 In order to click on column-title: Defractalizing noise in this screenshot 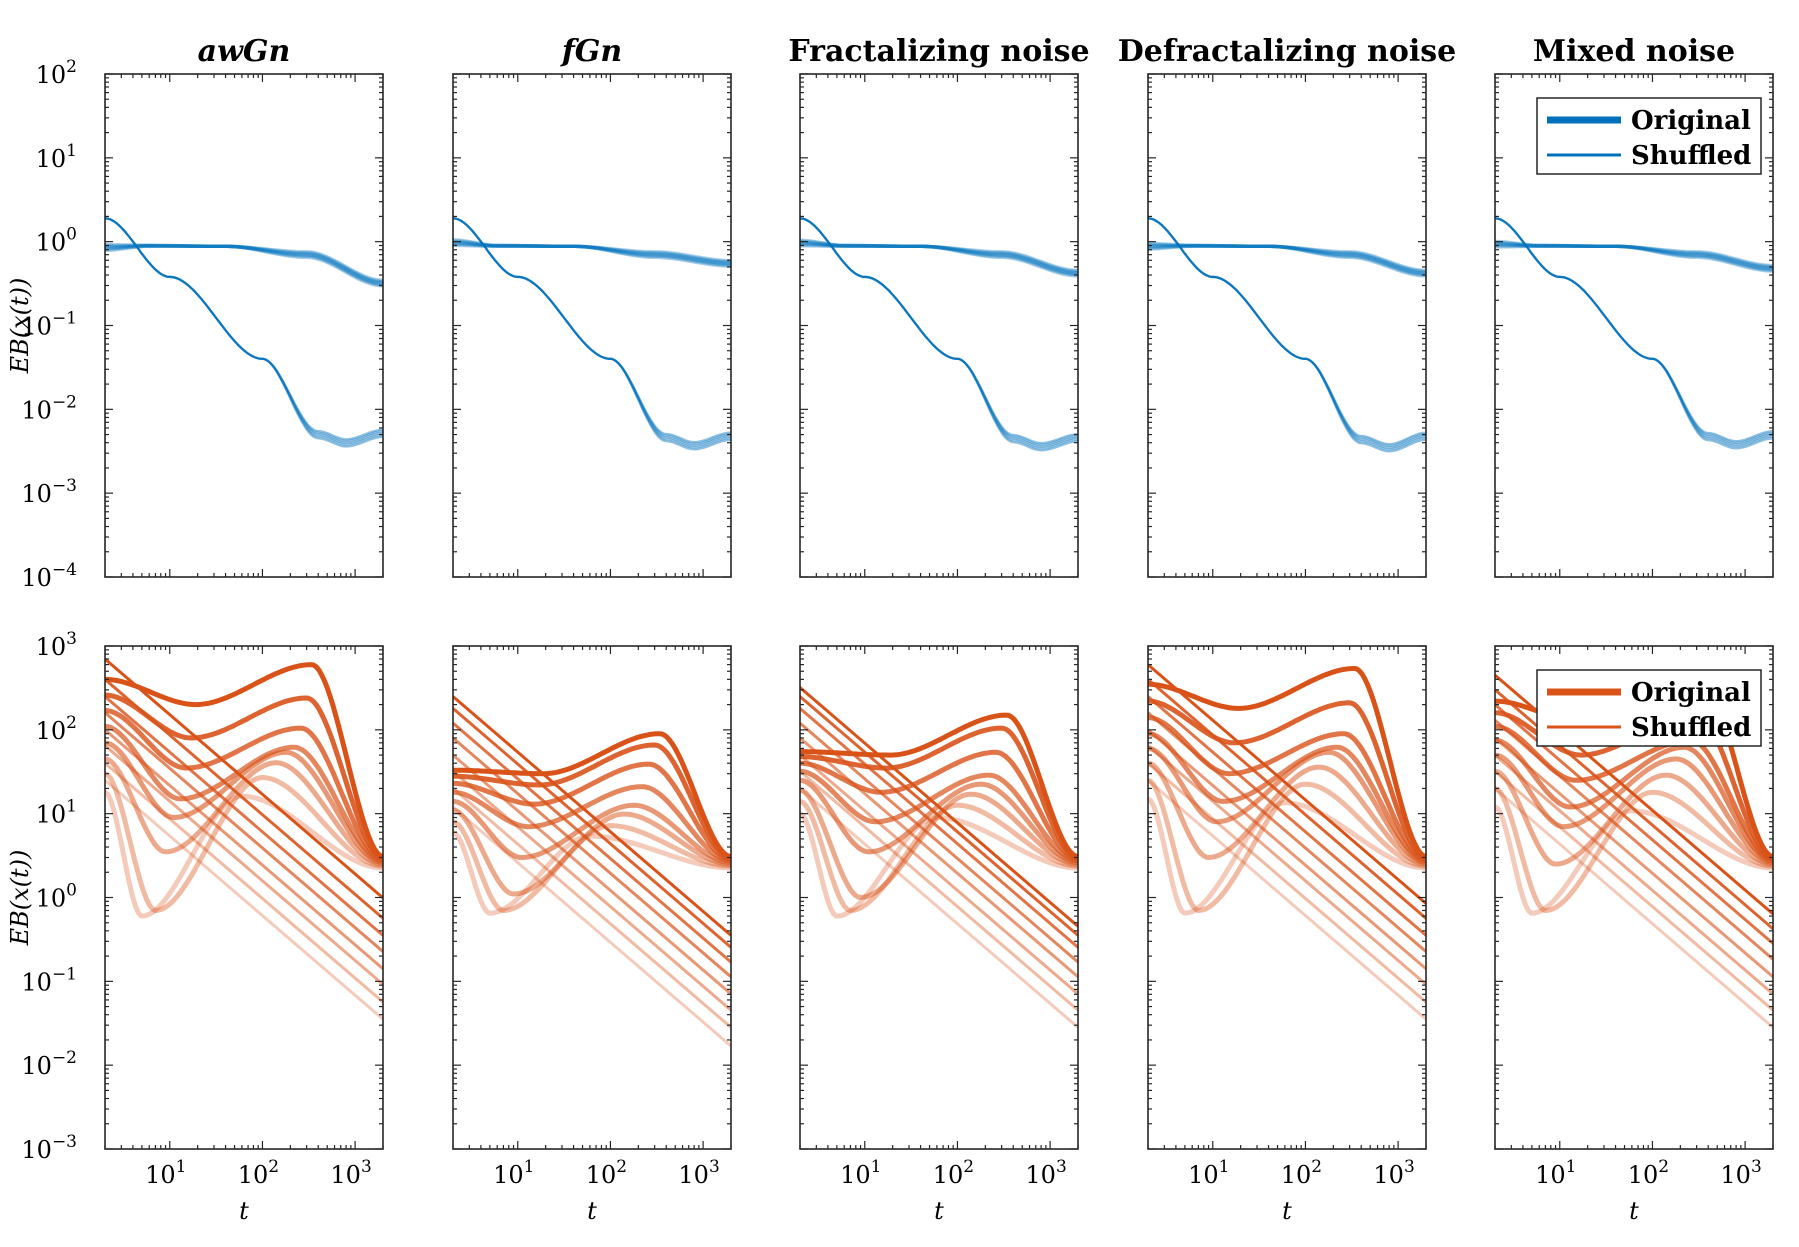, I will do `click(1287, 51)`.